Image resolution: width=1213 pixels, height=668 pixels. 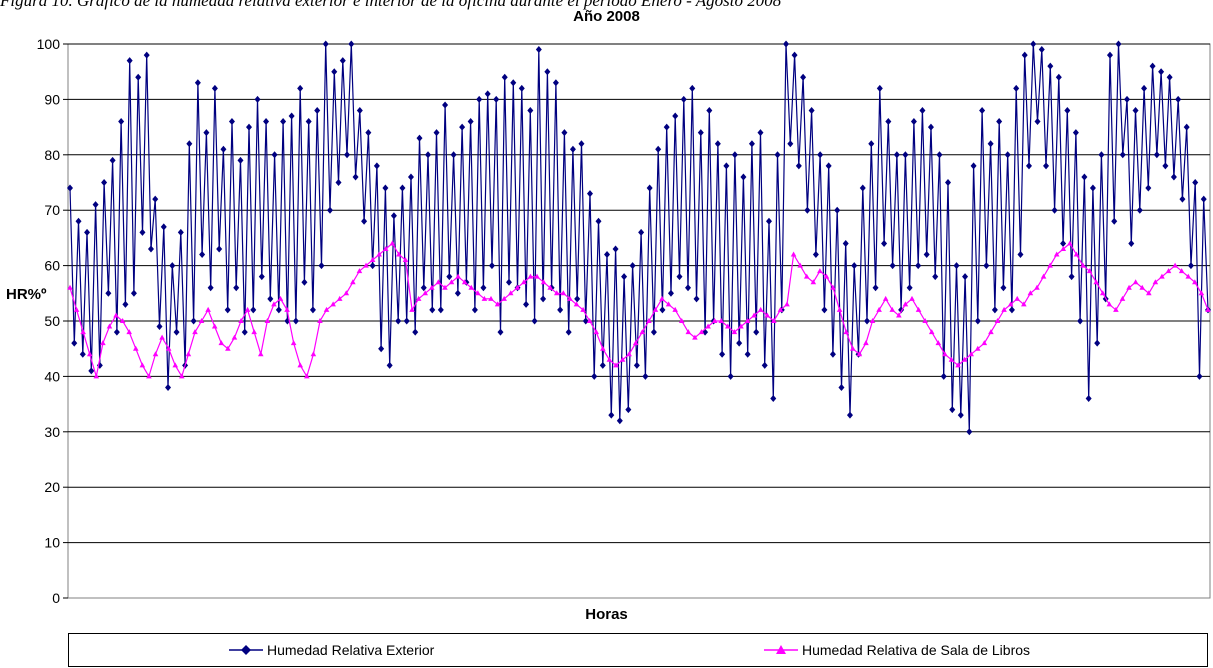 I want to click on y-tick-label: 20, so click(x=52, y=487).